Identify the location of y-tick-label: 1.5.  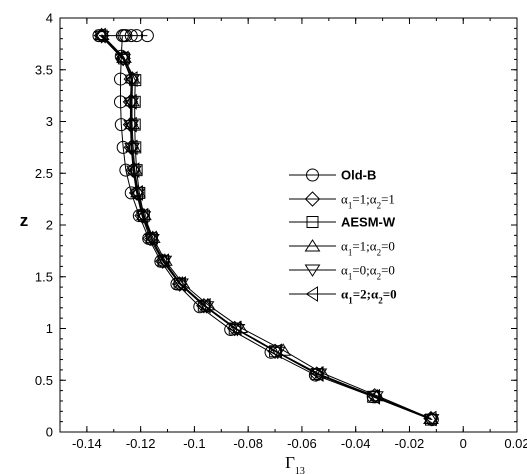
(44, 276).